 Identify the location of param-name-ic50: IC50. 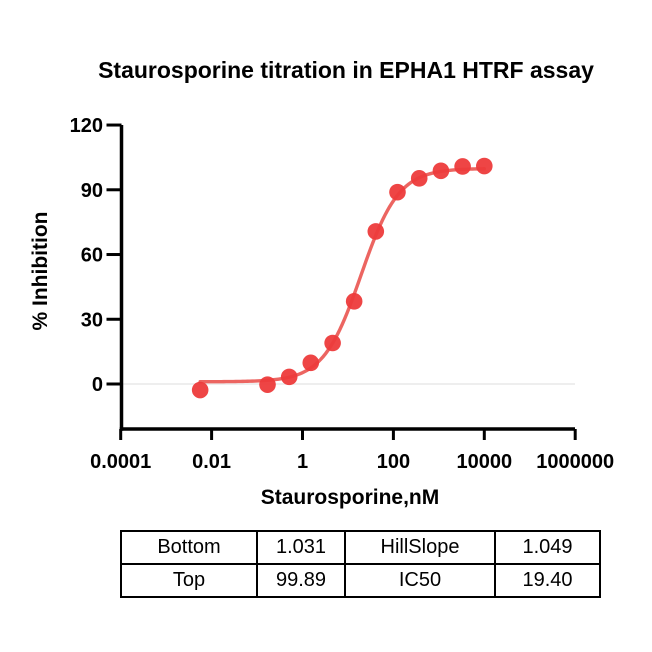
(420, 580).